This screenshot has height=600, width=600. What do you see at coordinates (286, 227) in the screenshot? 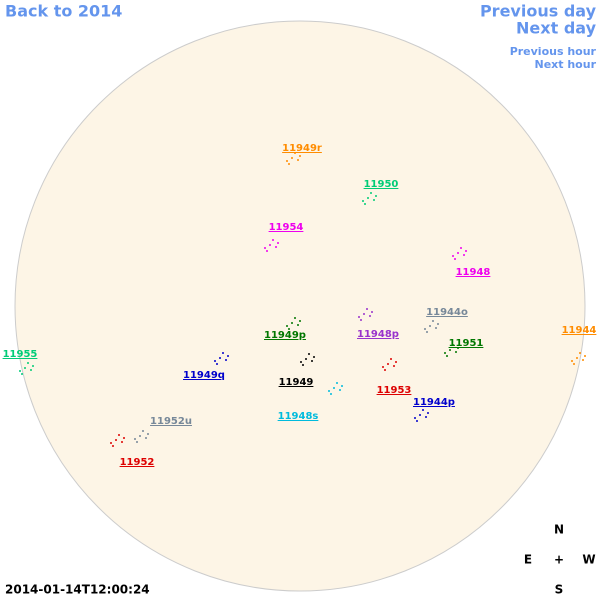
I see `region-label: 11954` at bounding box center [286, 227].